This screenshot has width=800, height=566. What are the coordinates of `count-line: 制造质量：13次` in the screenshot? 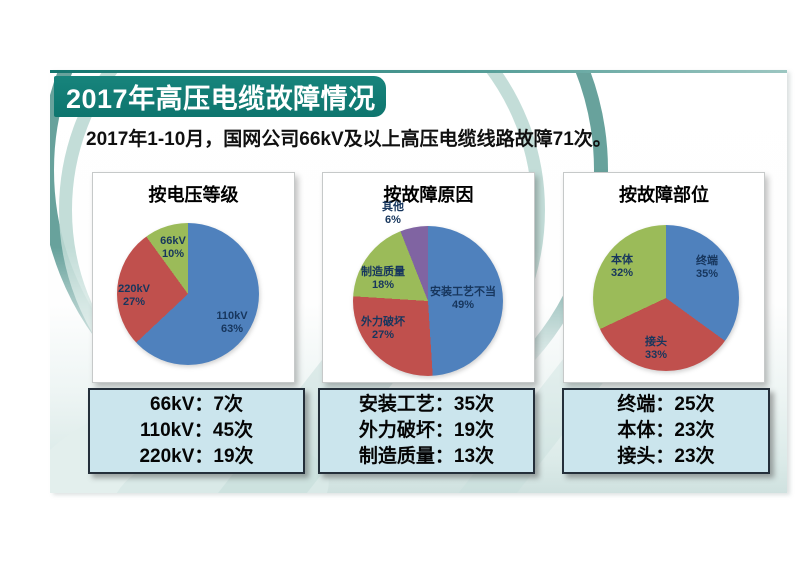 It's located at (426, 456).